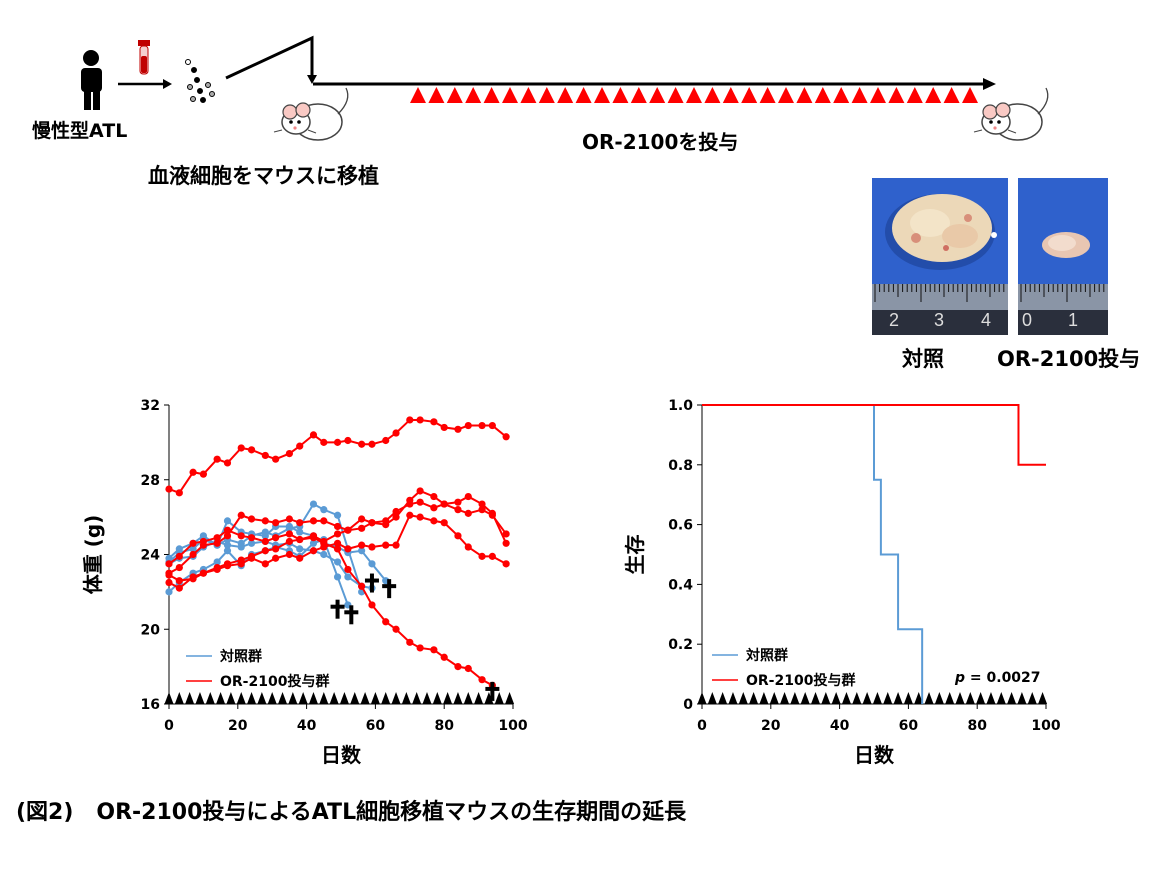  Describe the element at coordinates (909, 726) in the screenshot. I see `x-tick-label: 60` at that location.